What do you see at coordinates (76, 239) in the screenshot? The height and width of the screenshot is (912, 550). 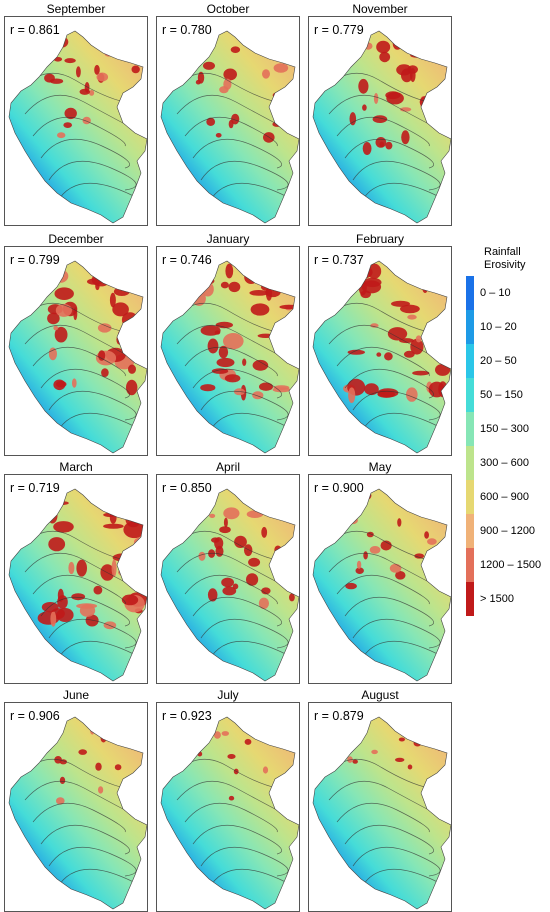 I see `panel-title: December` at bounding box center [76, 239].